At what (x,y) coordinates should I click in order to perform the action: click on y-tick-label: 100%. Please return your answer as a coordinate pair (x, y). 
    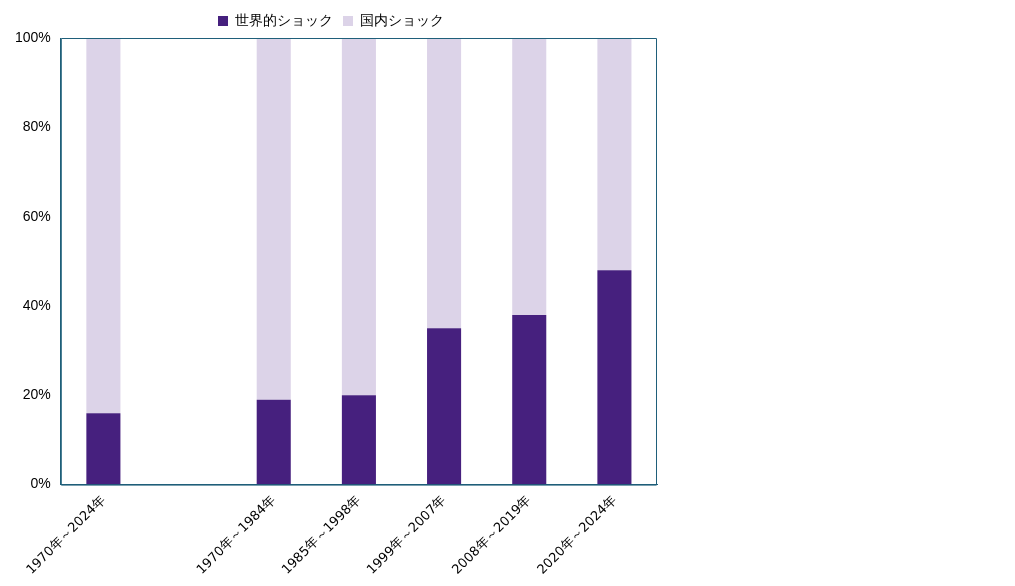
    Looking at the image, I should click on (32, 36).